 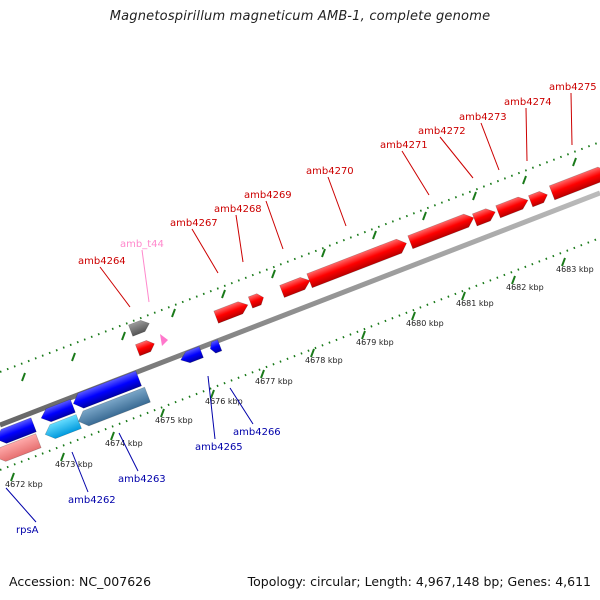 What do you see at coordinates (475, 303) in the screenshot?
I see `tick-label: 4681 kbp` at bounding box center [475, 303].